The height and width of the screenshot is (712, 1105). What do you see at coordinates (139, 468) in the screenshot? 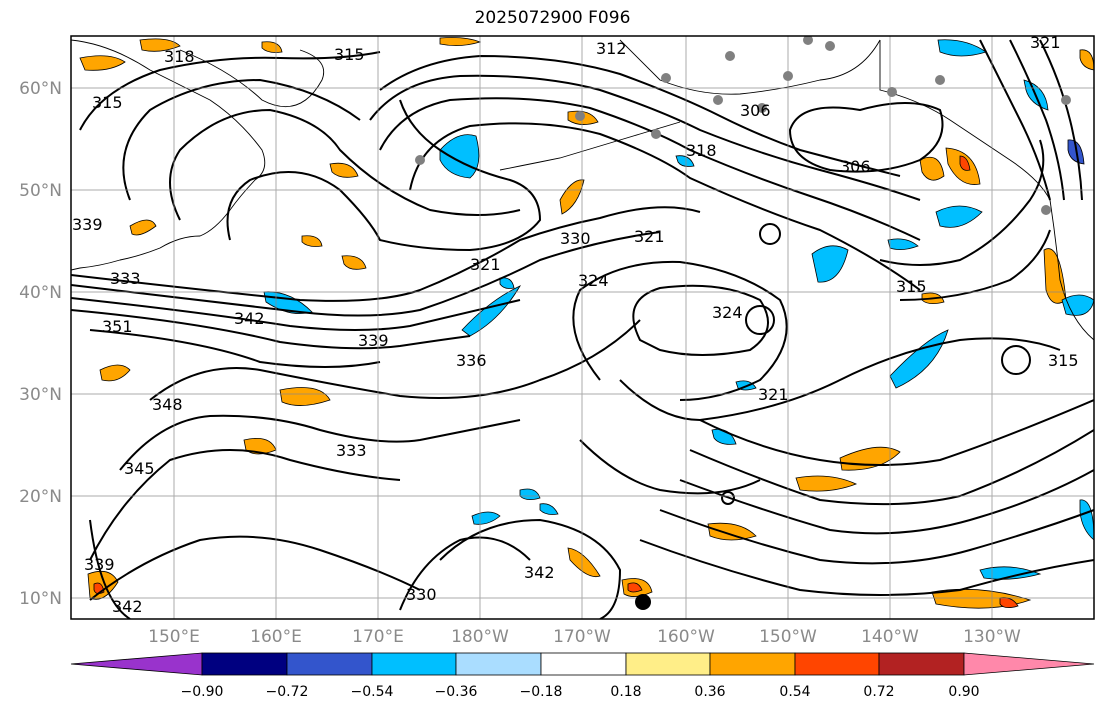
I see `contour-label: 345` at bounding box center [139, 468].